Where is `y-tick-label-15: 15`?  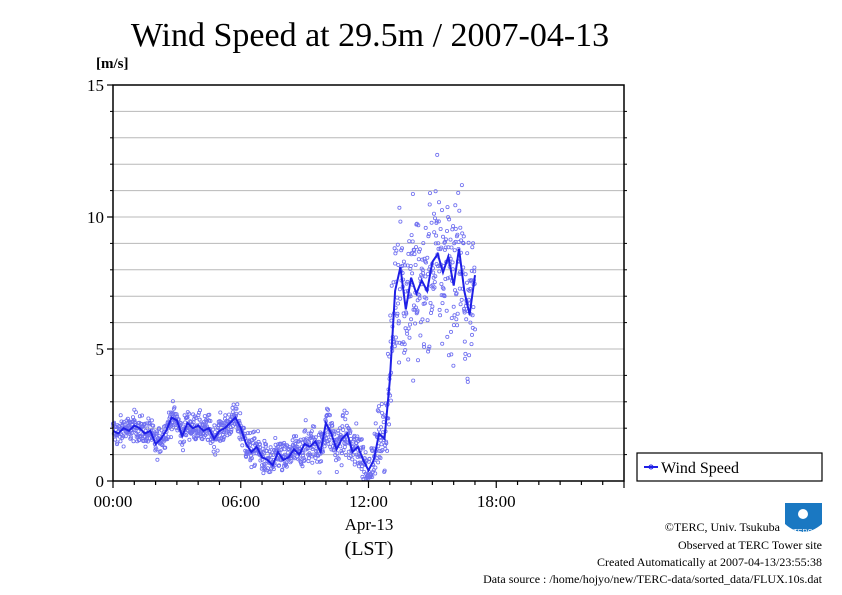
y-tick-label-15: 15 is located at coordinates (95, 85).